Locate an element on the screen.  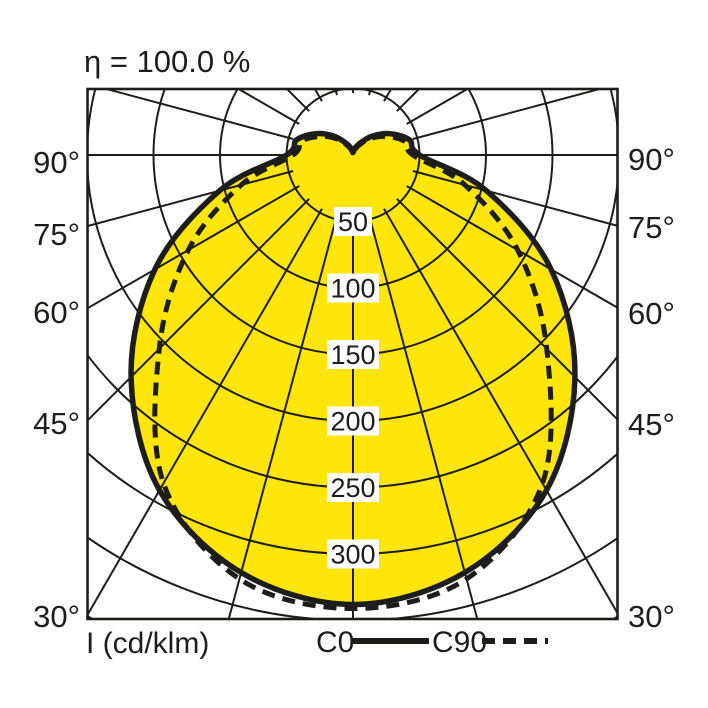
legend-c90-line-sample is located at coordinates (515, 641).